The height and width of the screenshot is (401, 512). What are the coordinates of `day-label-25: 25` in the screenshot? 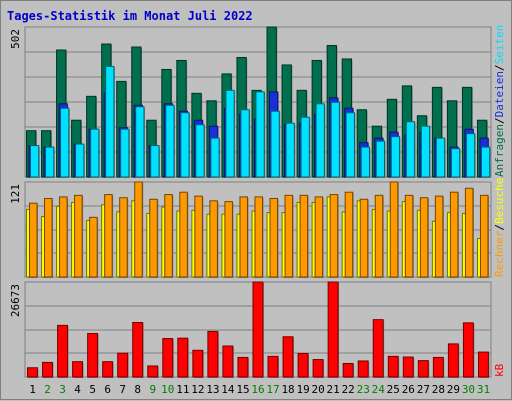 It's located at (393, 389).